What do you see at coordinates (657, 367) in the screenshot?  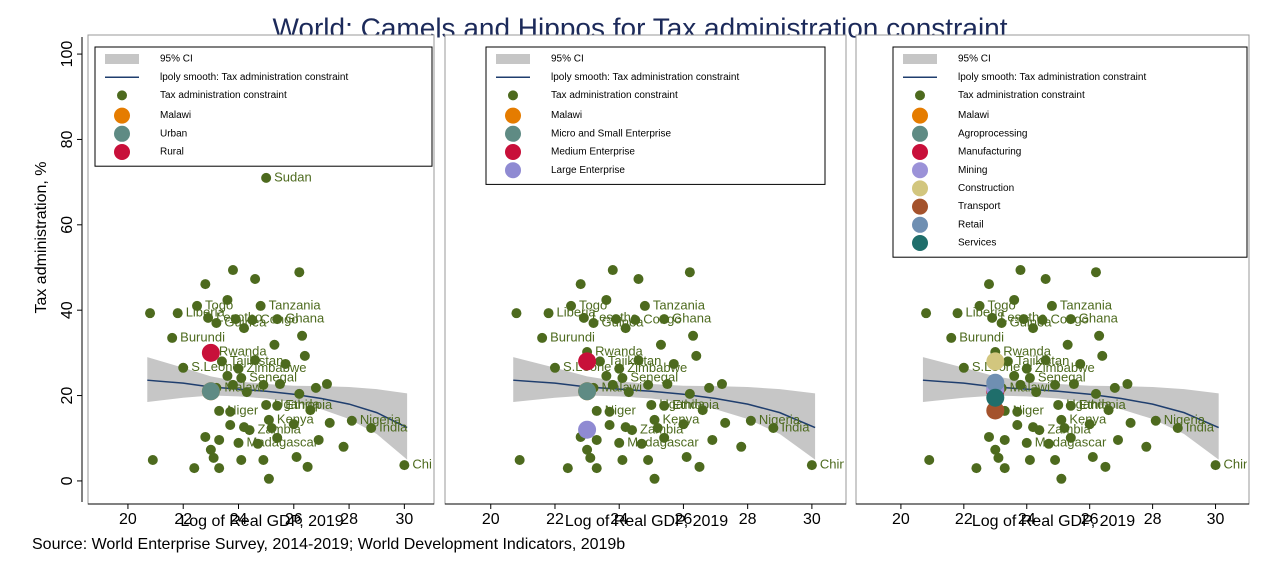 I see `point-label: Zimbabwe` at bounding box center [657, 367].